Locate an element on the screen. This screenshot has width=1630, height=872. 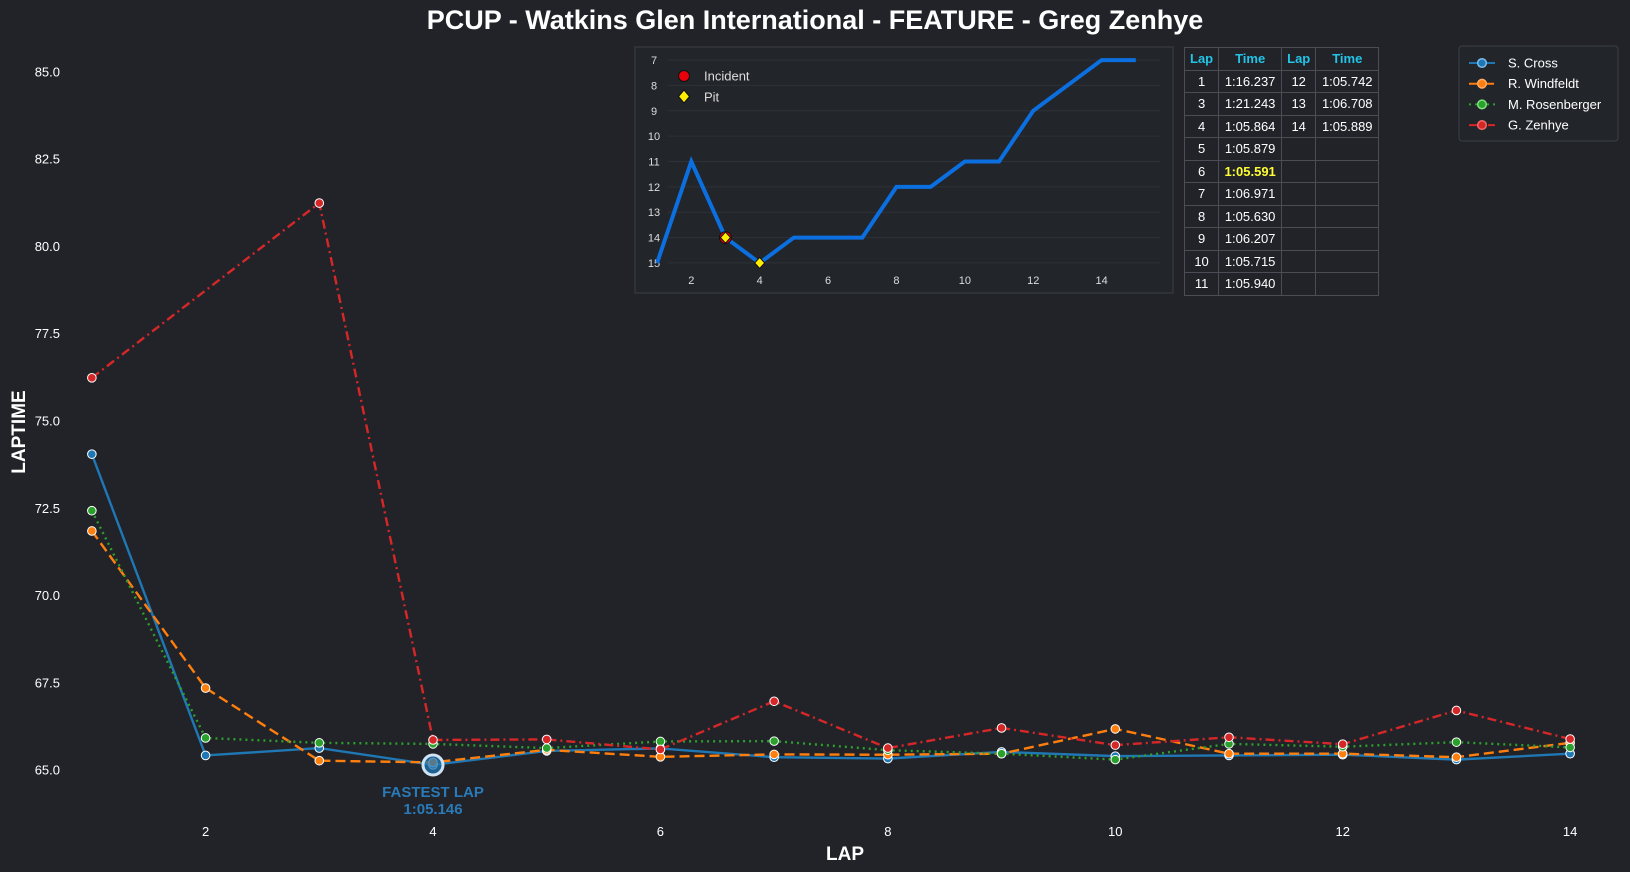
table-cell-lap: 3 is located at coordinates (1201, 104).